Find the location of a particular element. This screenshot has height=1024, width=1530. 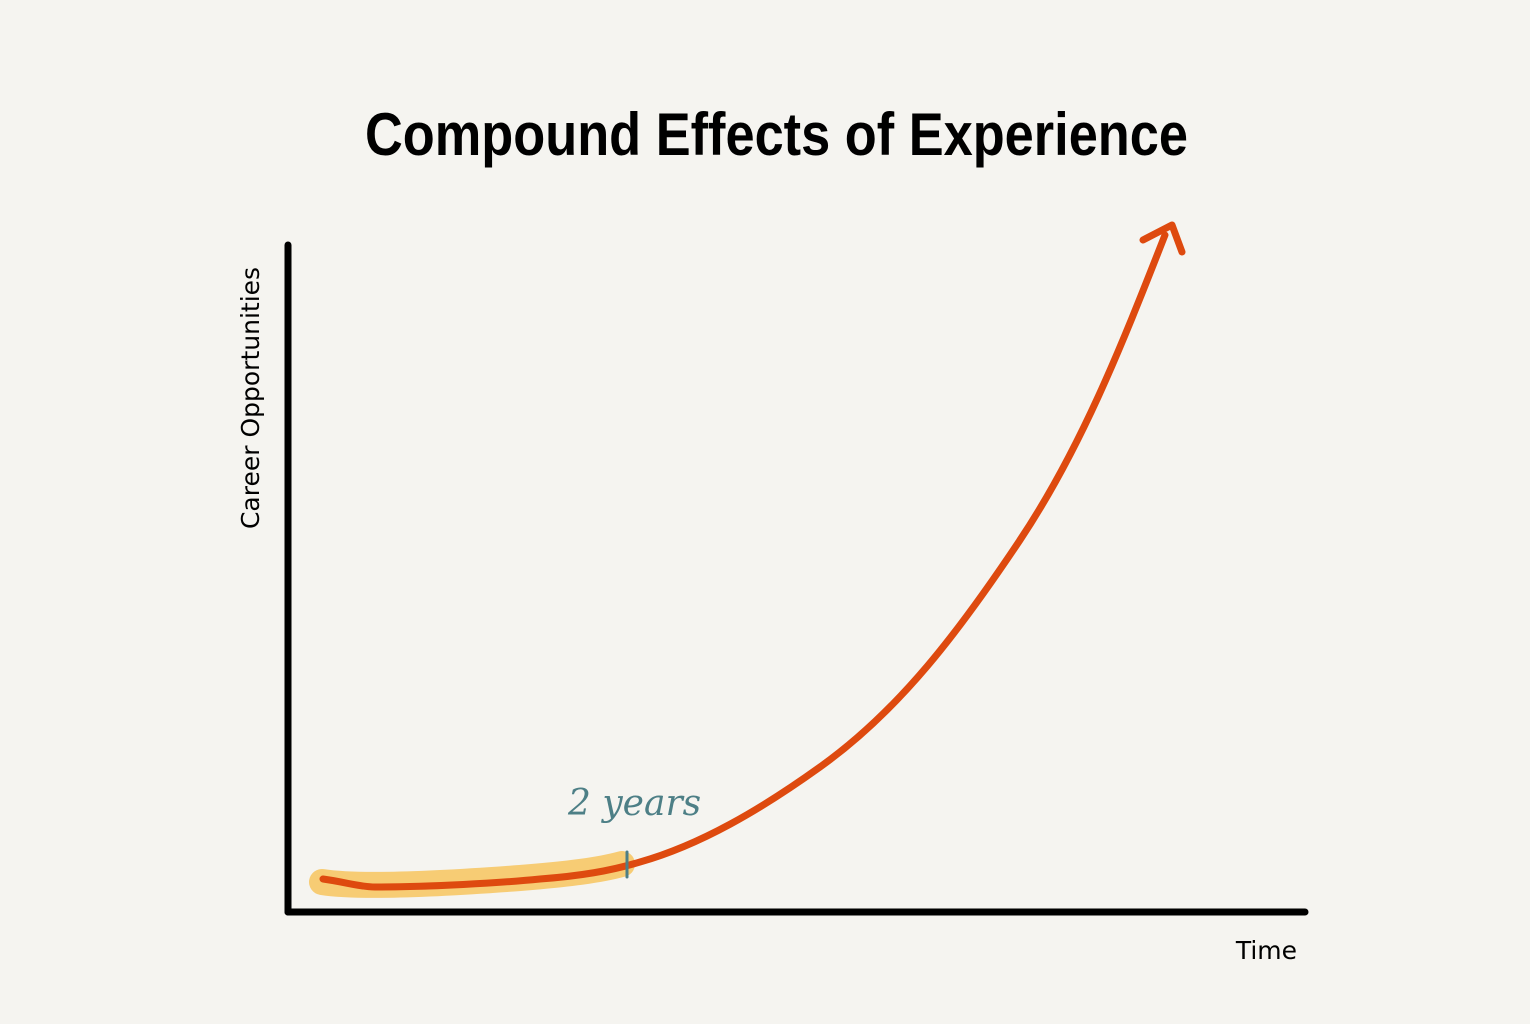

arrow-head is located at coordinates (1162, 238).